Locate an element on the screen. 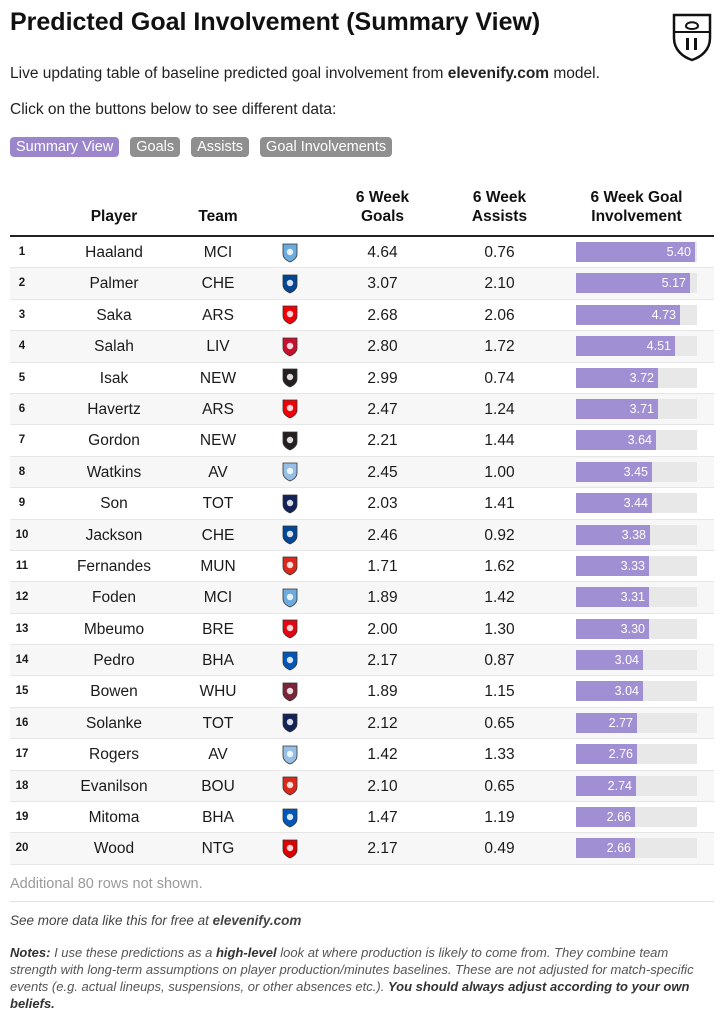 Image resolution: width=725 pixels, height=1012 pixels. column-header-goals: 6 Week Goals is located at coordinates (382, 207).